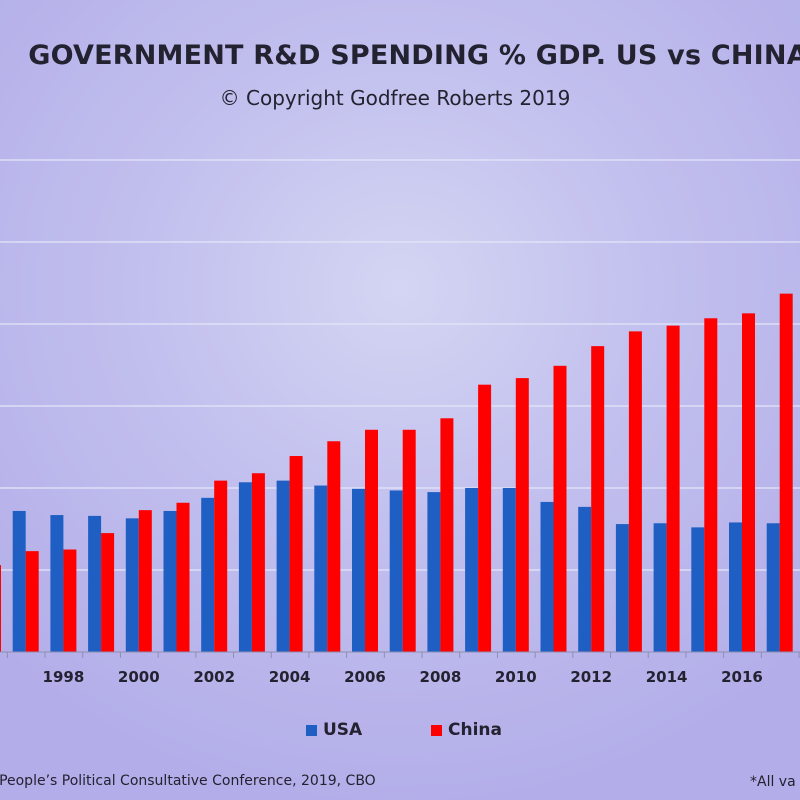 This screenshot has width=800, height=800. Describe the element at coordinates (509, 570) in the screenshot. I see `bar-usa-2010` at that location.